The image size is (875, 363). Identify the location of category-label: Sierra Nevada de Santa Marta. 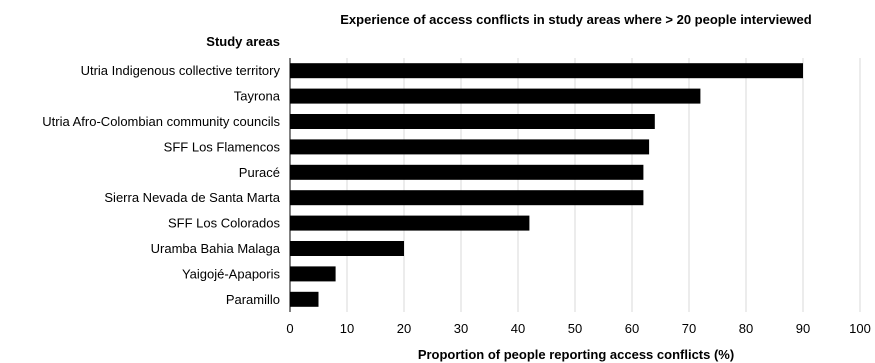
(192, 197).